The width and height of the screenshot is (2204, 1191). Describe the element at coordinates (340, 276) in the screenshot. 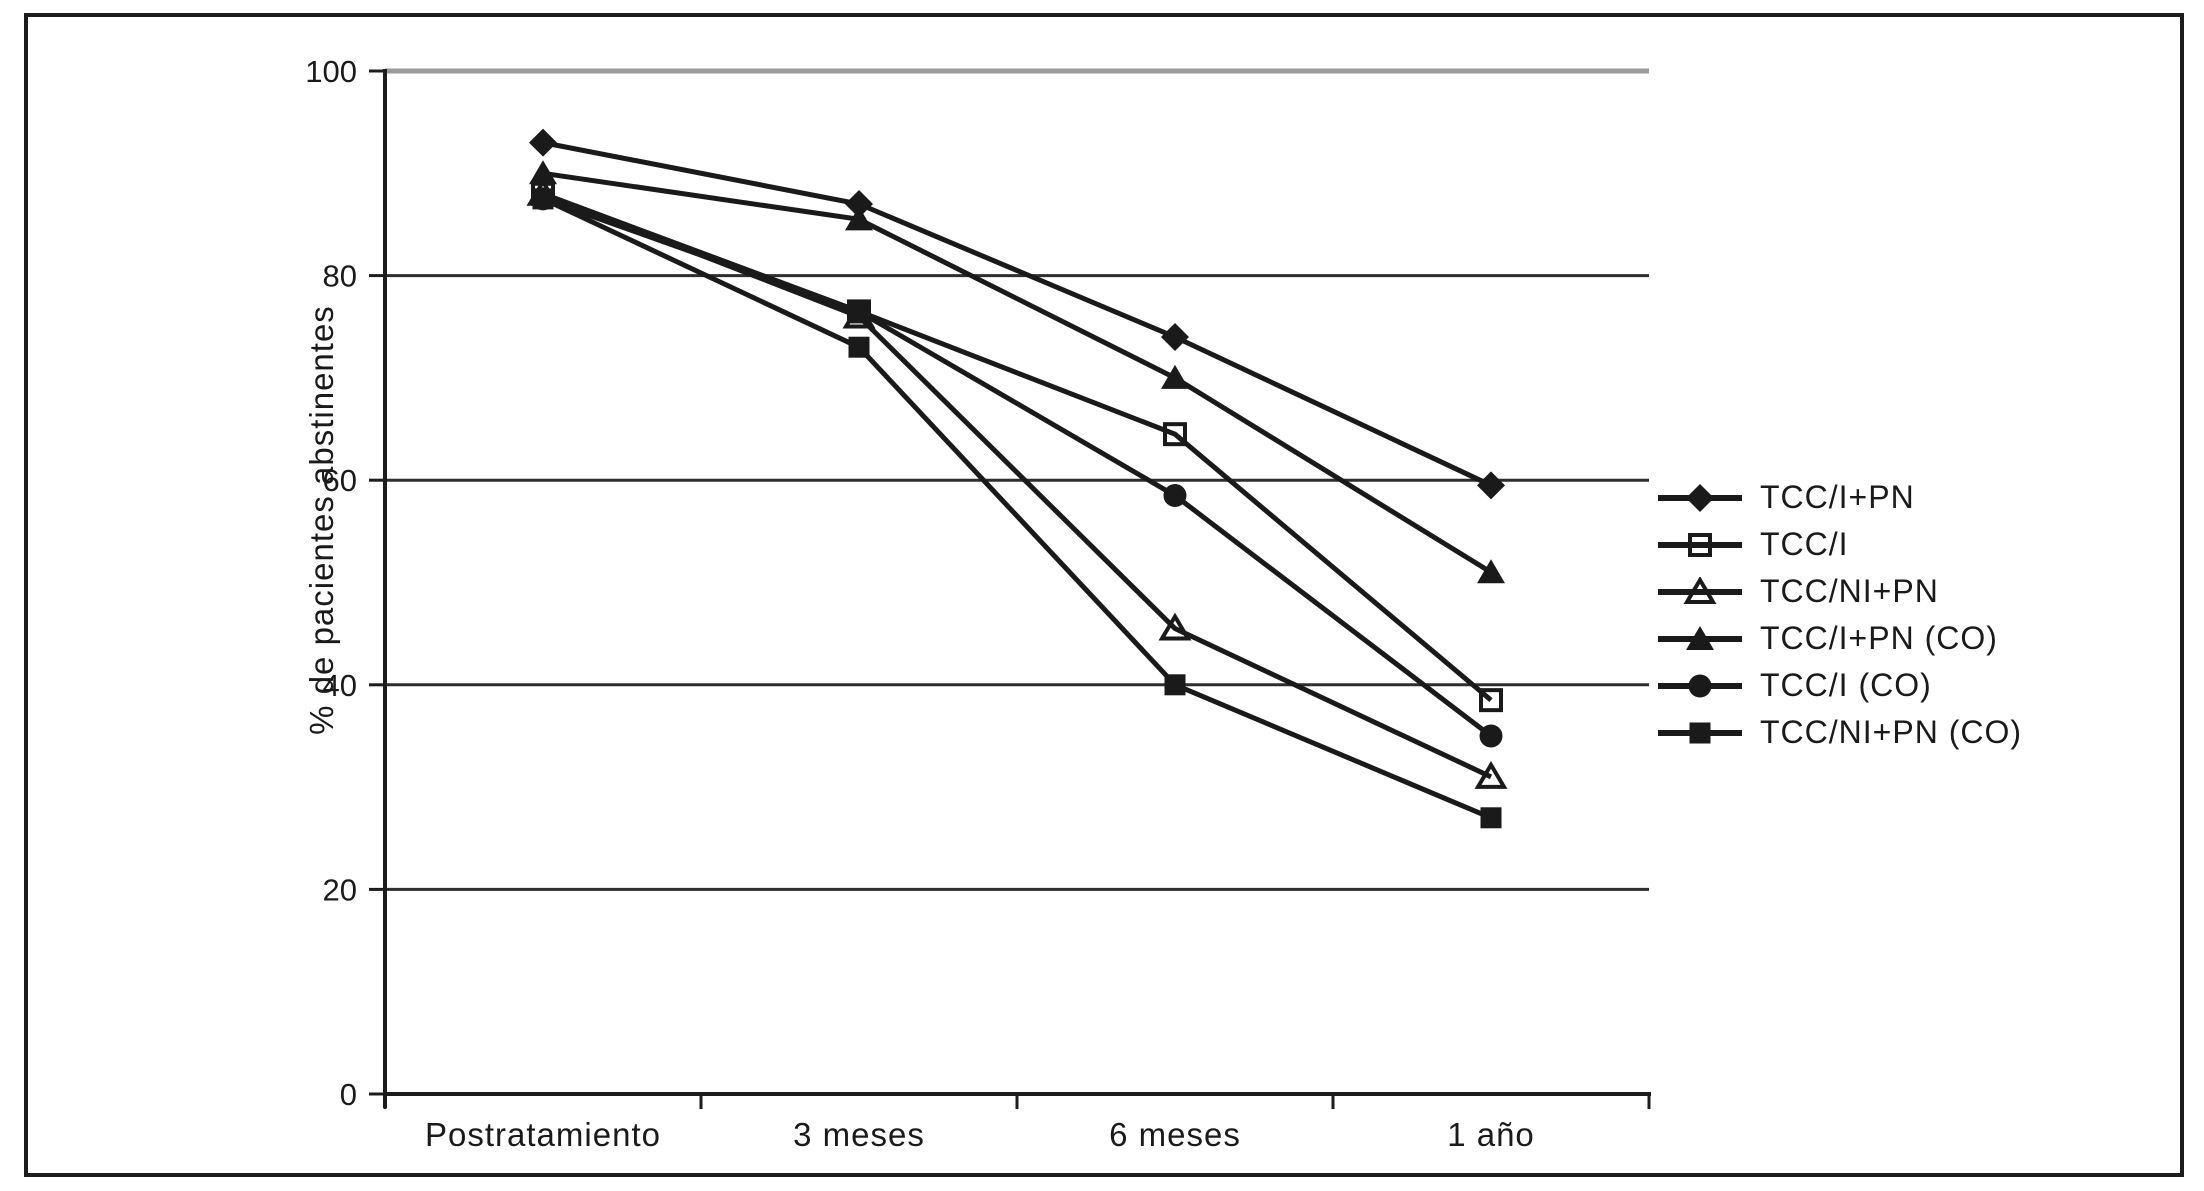

I see `y-tick-label-80: 80` at that location.